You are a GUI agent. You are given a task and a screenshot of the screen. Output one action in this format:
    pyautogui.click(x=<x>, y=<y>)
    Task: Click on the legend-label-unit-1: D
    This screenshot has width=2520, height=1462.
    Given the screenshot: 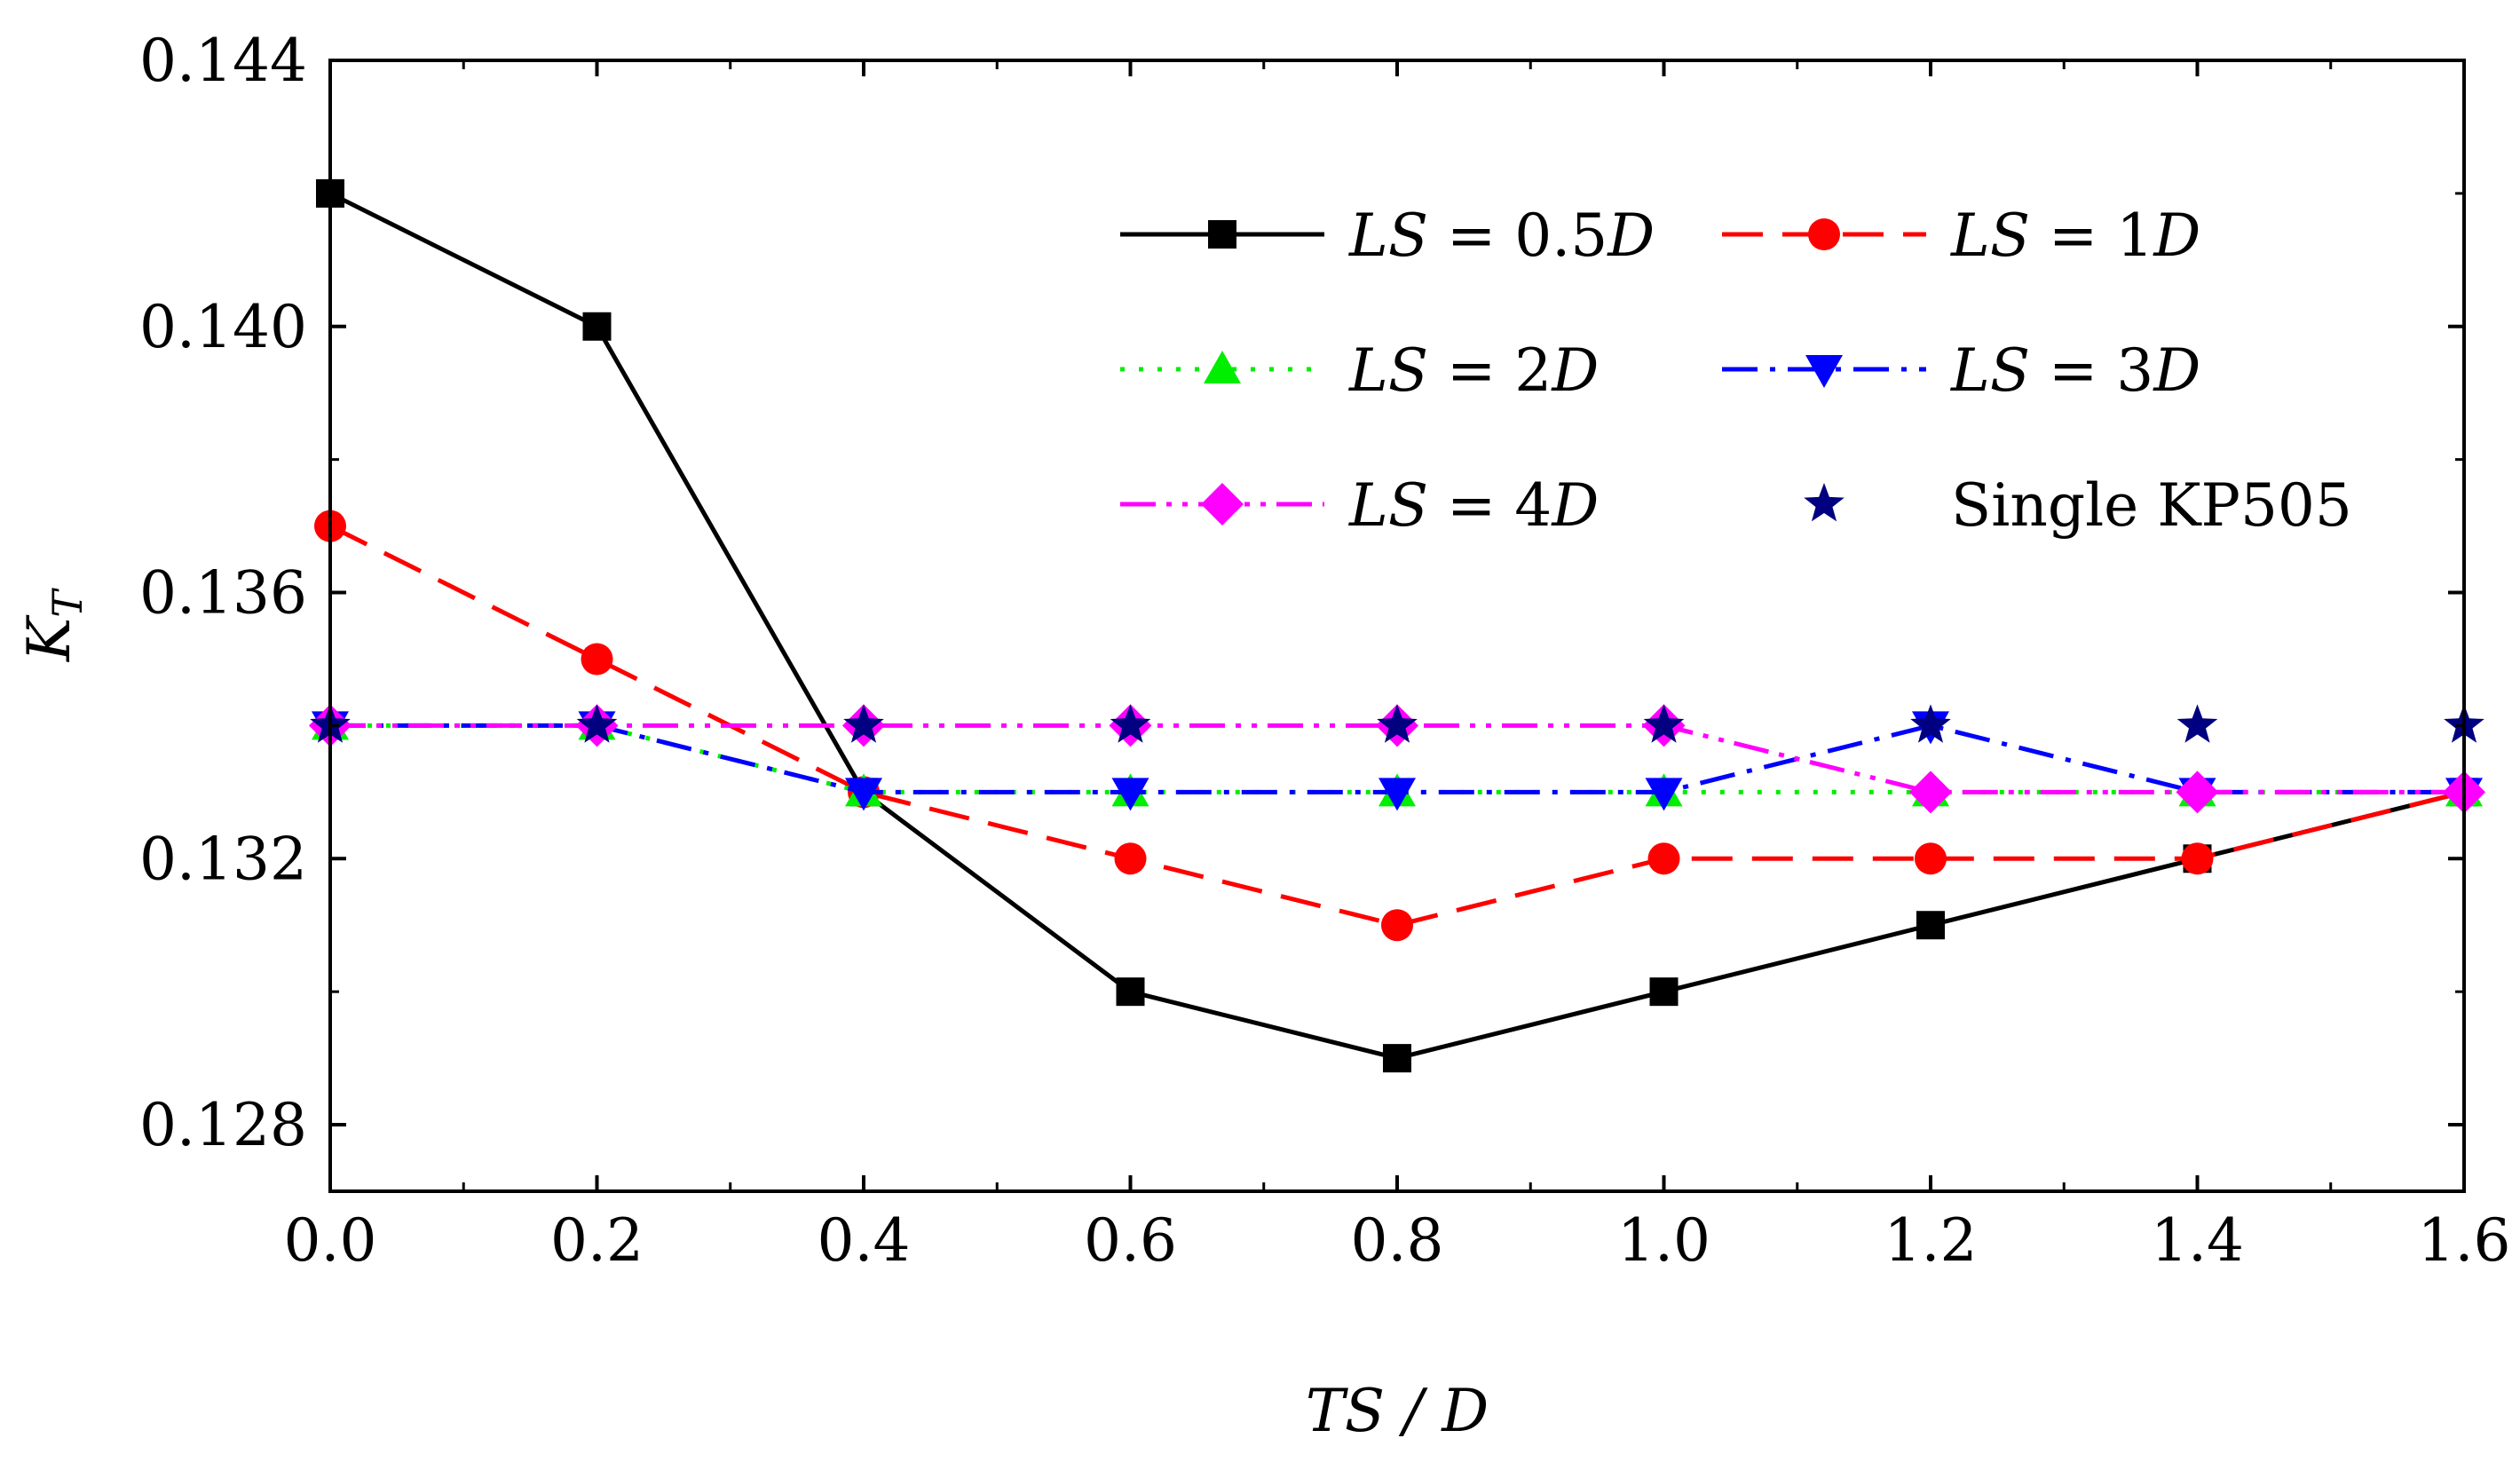 What is the action you would take?
    pyautogui.click(x=2177, y=236)
    